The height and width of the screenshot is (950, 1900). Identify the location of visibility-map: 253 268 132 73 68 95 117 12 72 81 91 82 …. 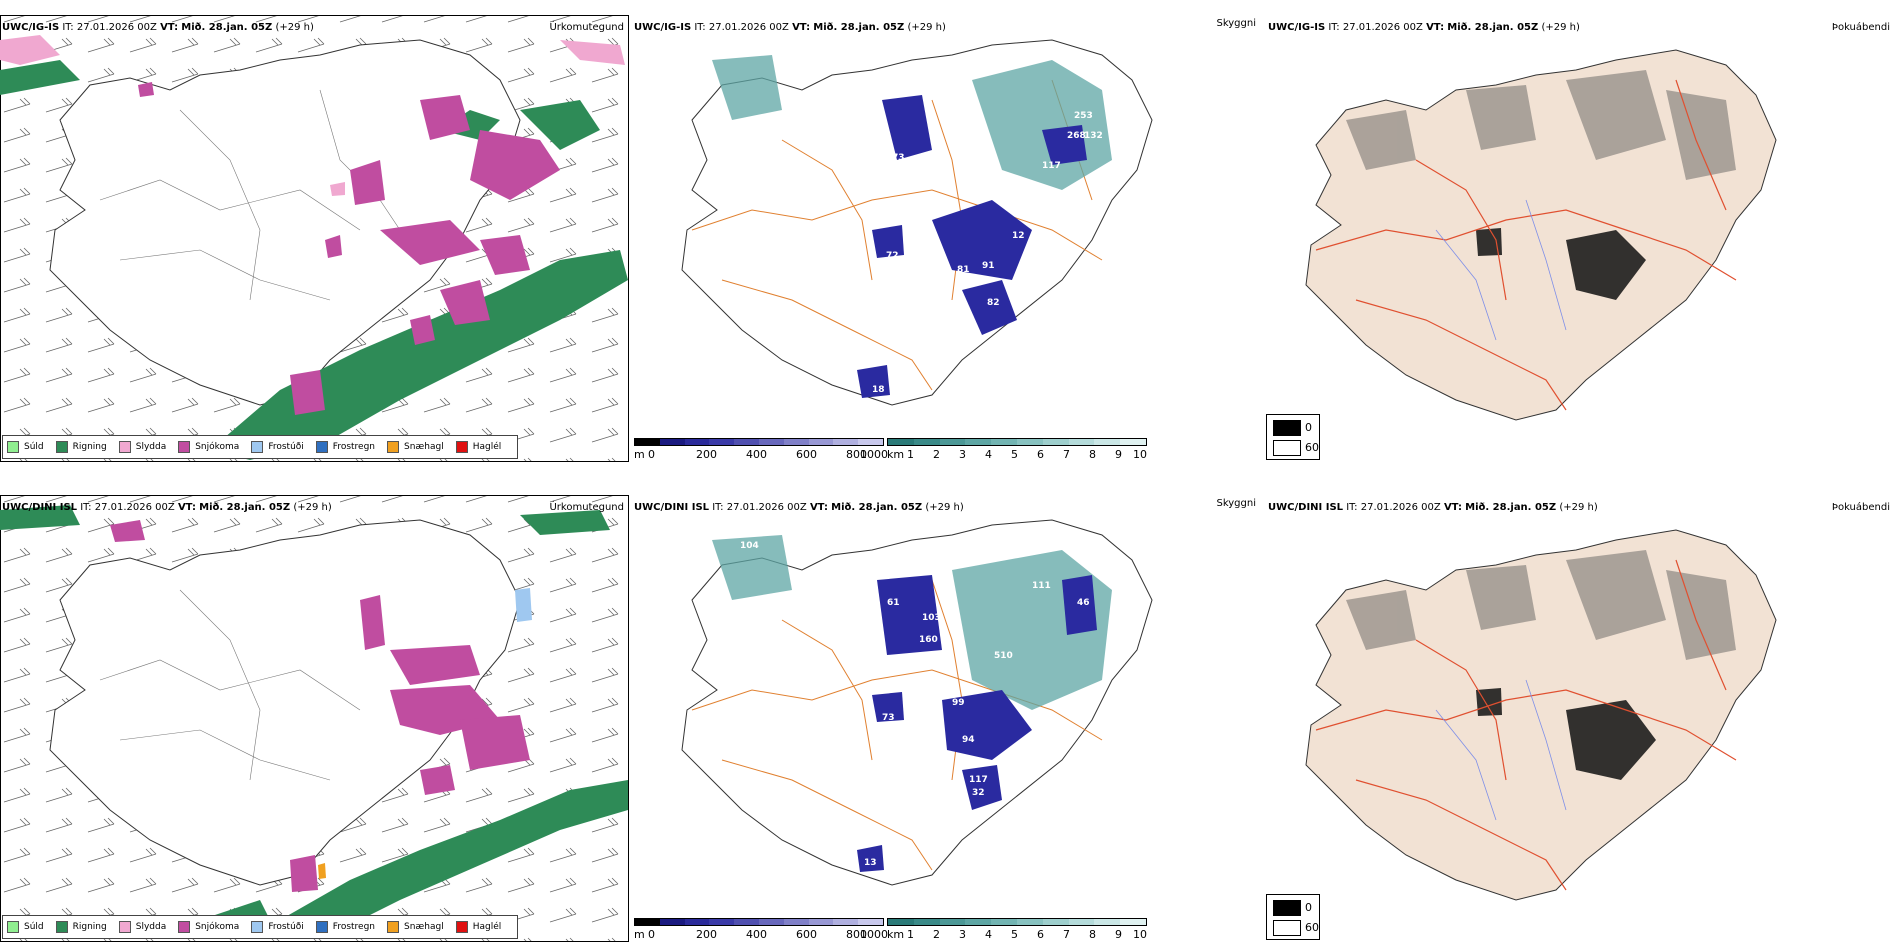
(917, 222).